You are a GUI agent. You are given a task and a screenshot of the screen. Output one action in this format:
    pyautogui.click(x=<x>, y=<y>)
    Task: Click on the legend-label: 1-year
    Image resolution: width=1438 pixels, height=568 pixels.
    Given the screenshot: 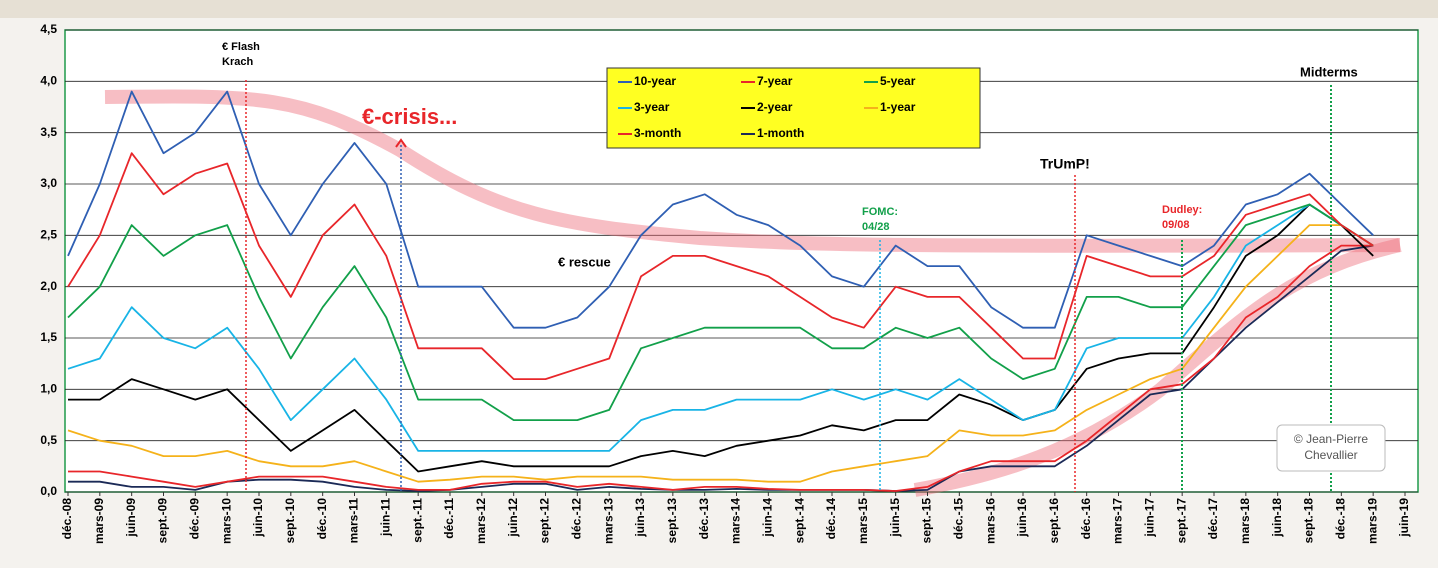 What is the action you would take?
    pyautogui.click(x=898, y=107)
    